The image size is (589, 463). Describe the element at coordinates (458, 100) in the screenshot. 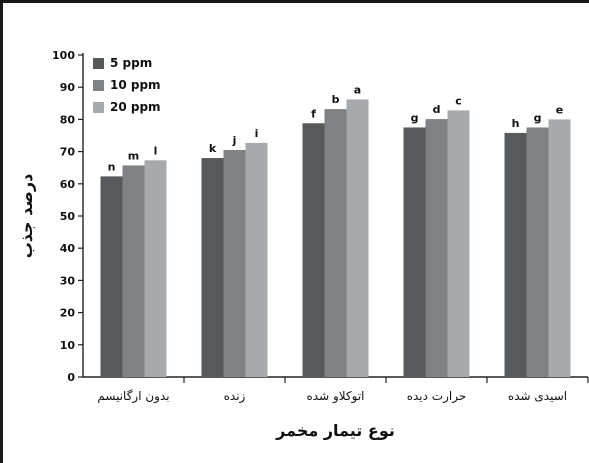

I see `data-label: c` at that location.